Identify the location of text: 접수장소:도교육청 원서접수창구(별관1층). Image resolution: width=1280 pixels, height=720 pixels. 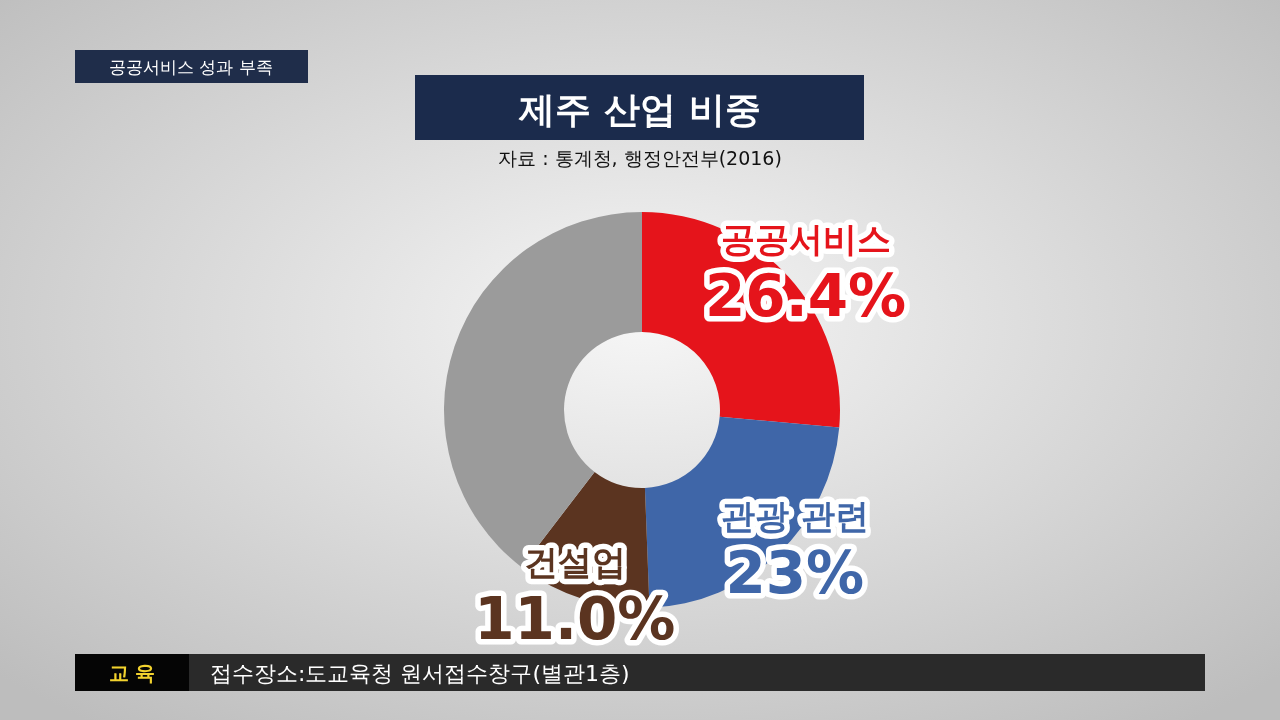
(420, 673).